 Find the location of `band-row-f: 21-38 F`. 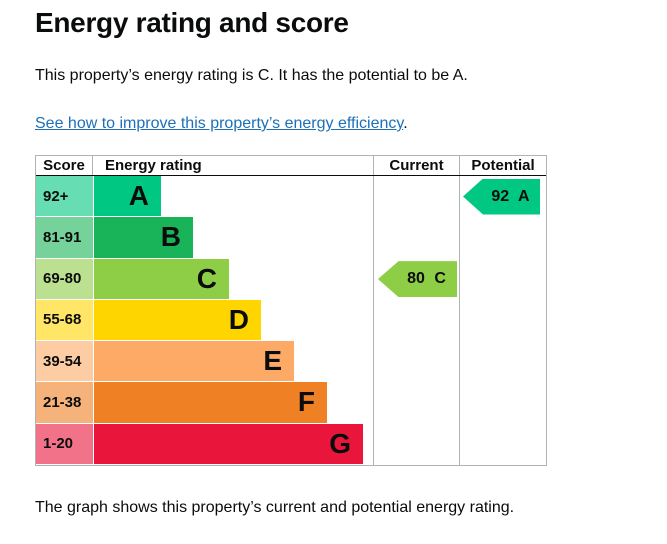

band-row-f: 21-38 F is located at coordinates (291, 403).